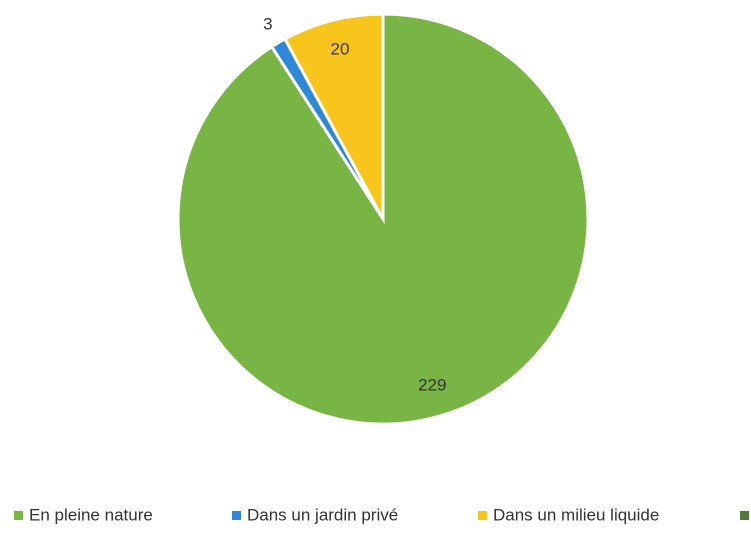  I want to click on legend-label: Dans un jardin privé, so click(322, 514).